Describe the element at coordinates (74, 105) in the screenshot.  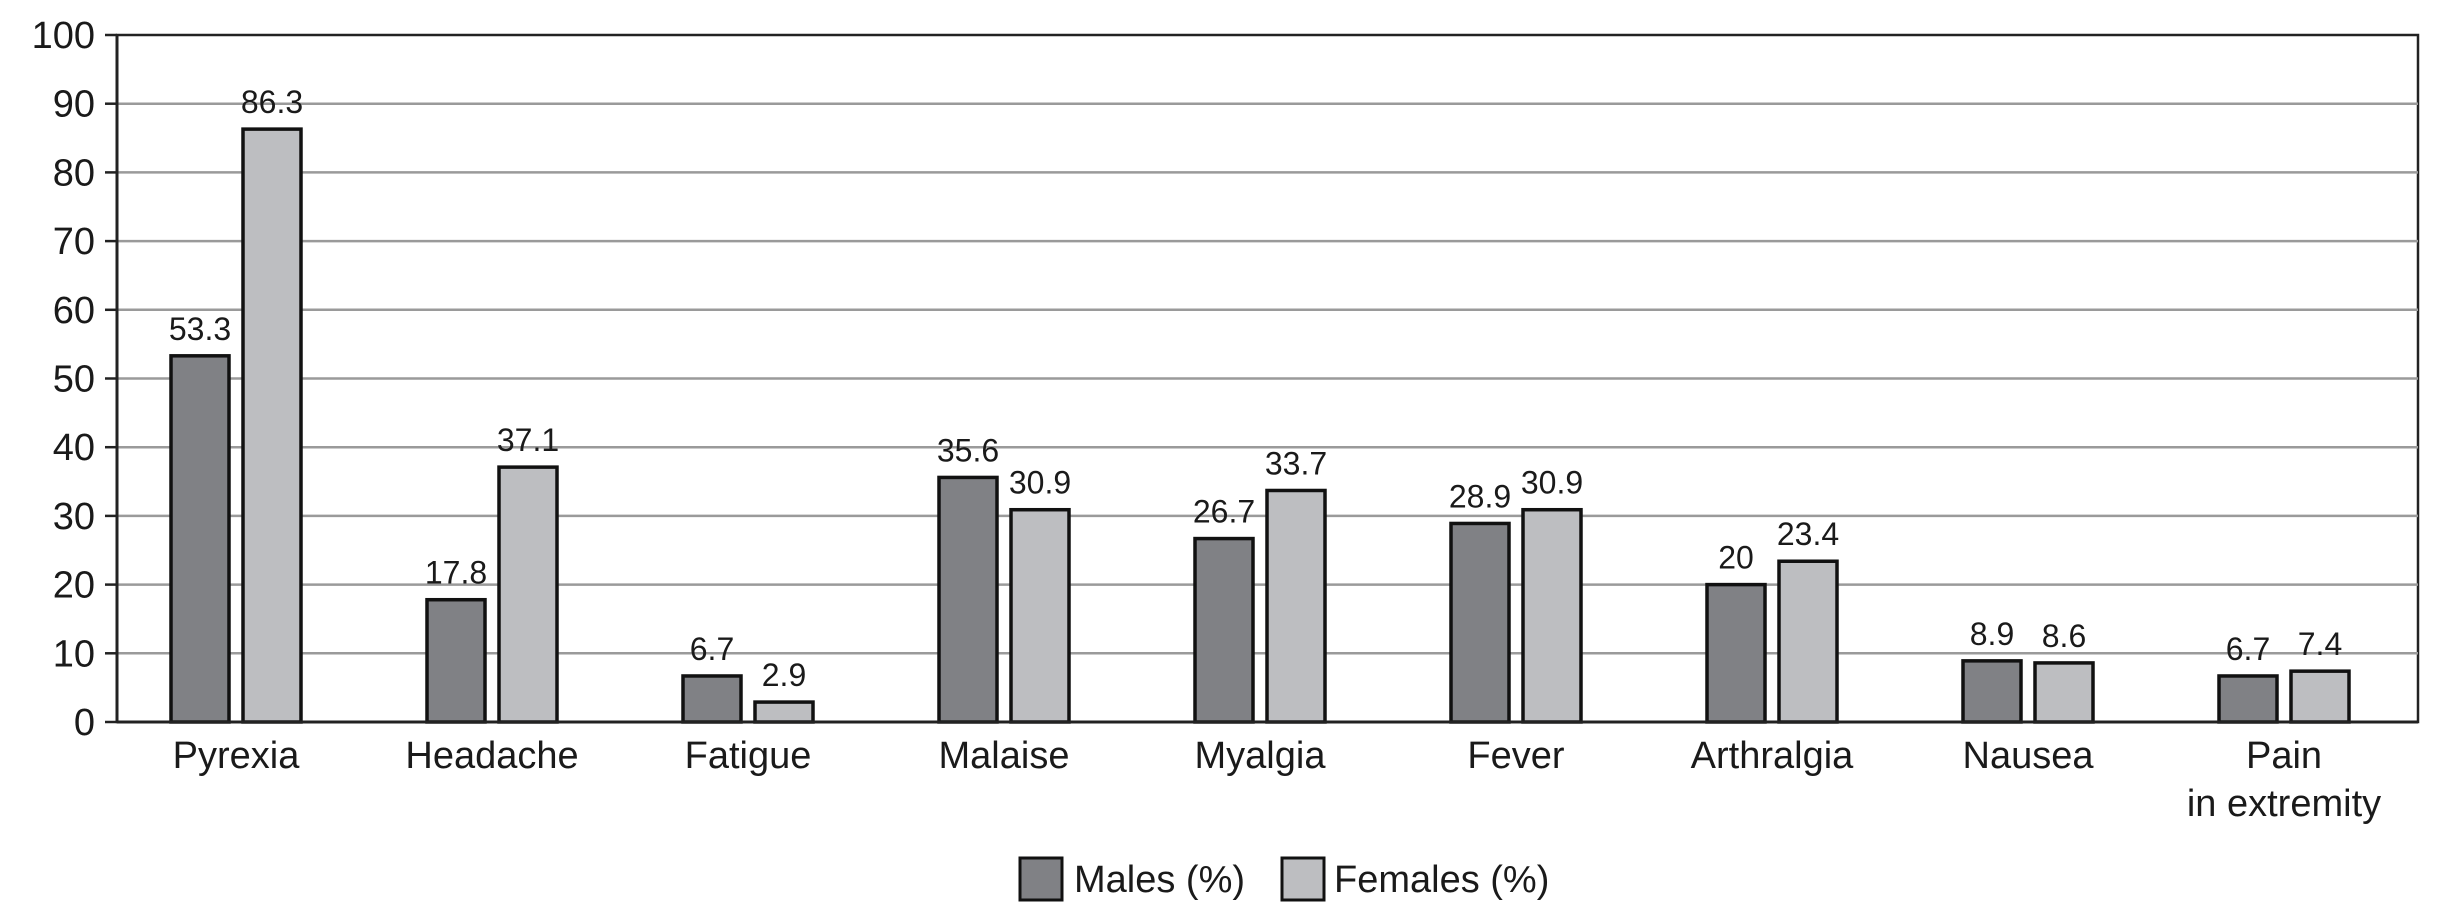
I see `y-tick-label: 90` at that location.